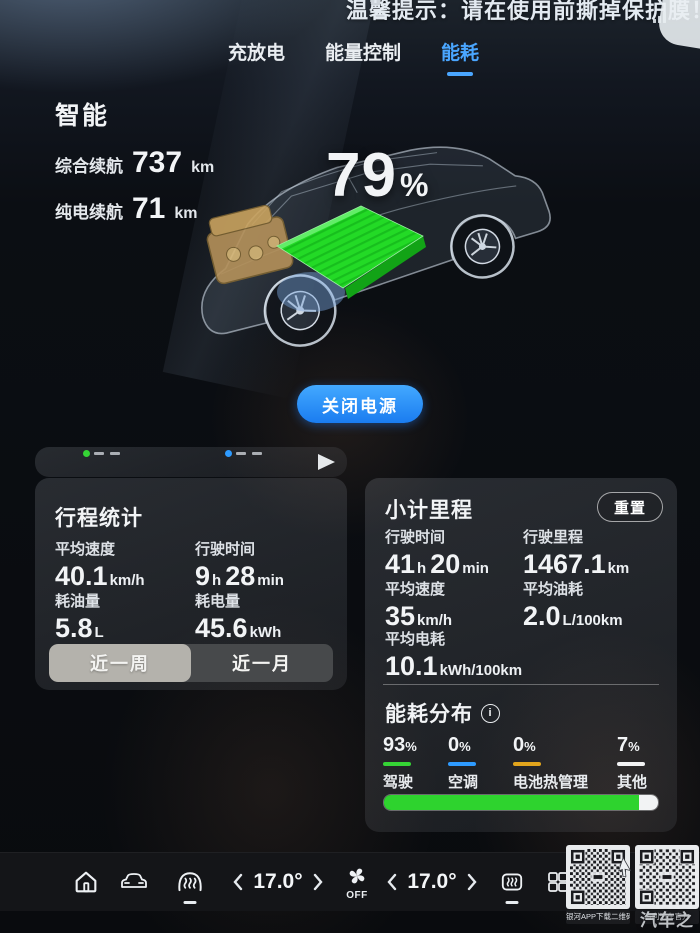  I want to click on bar-segment-driving, so click(511, 802).